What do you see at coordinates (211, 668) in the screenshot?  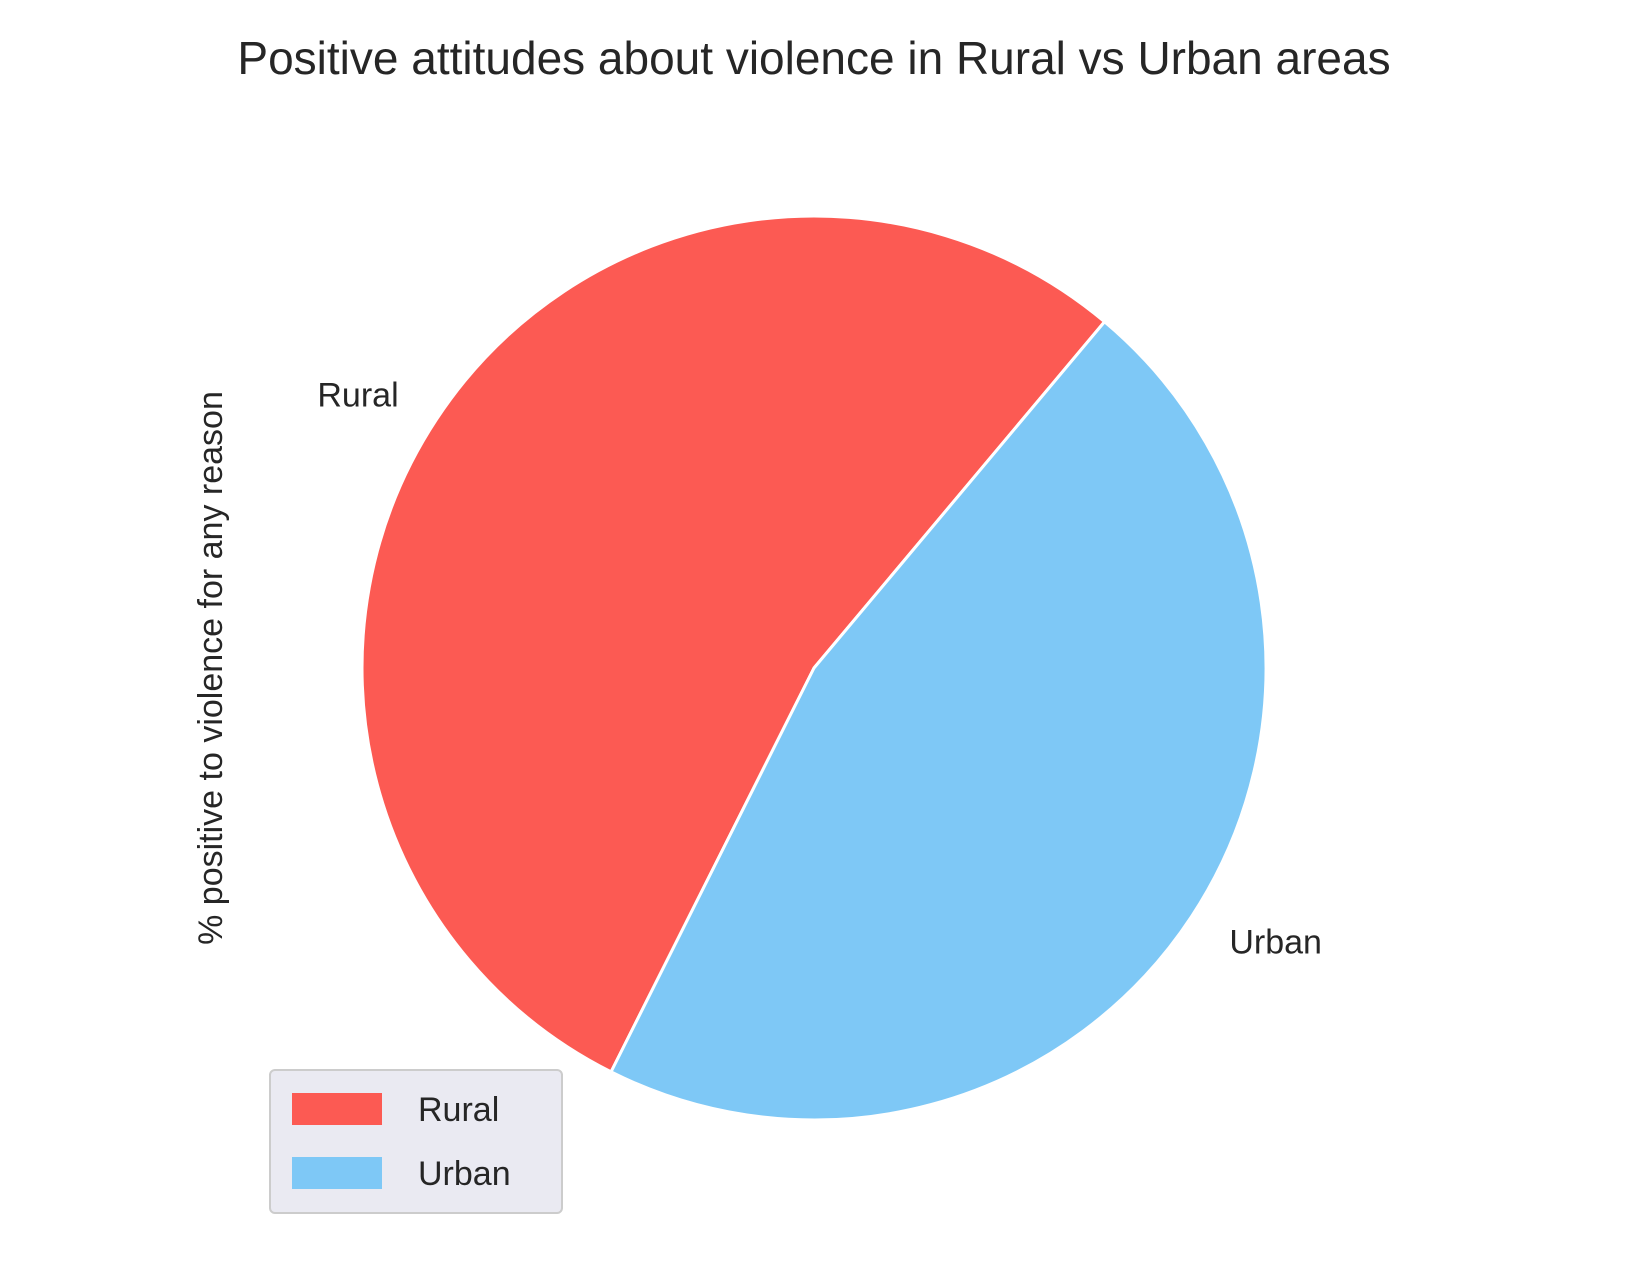 I see `y-axis-label: % positive to violence for any reason` at bounding box center [211, 668].